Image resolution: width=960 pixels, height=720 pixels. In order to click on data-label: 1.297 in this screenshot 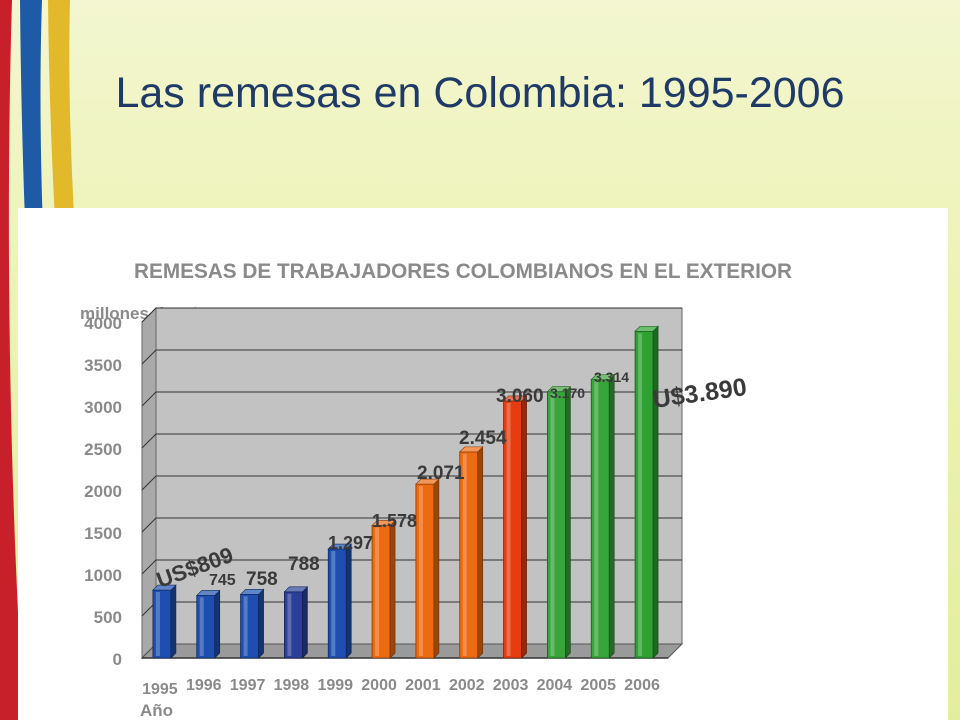, I will do `click(350, 543)`.